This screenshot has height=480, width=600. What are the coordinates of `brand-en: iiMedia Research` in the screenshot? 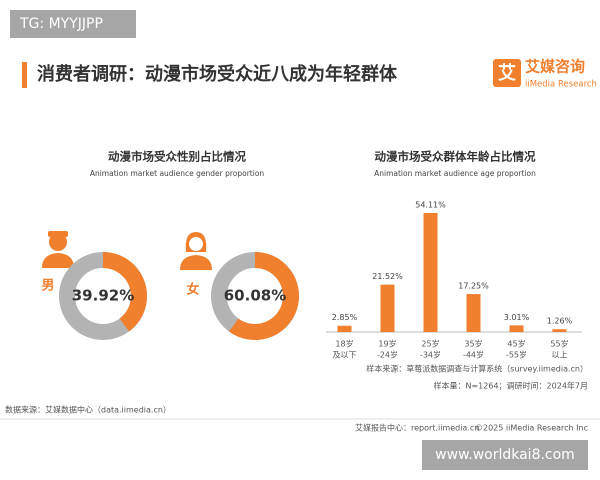 It's located at (561, 85).